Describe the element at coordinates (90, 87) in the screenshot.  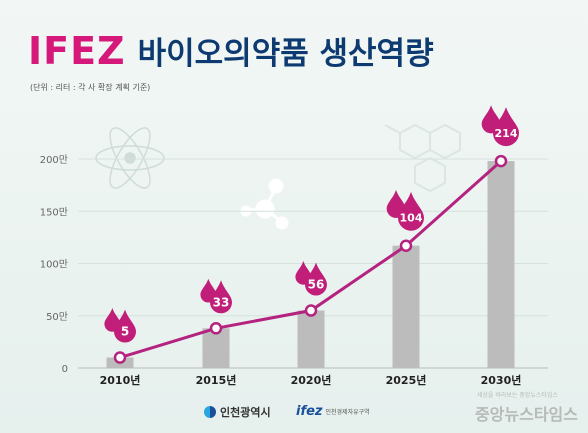
I see `unit-note: (단위 : 리터 : 각 사 확장 계획 기준)` at that location.